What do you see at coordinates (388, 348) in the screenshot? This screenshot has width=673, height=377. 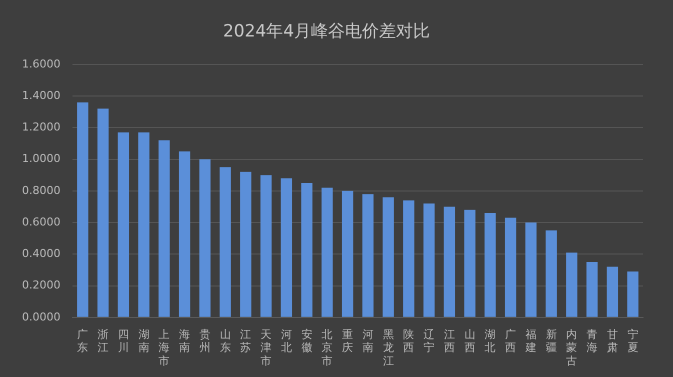 I see `x-tick-label: 黑龙江` at bounding box center [388, 348].